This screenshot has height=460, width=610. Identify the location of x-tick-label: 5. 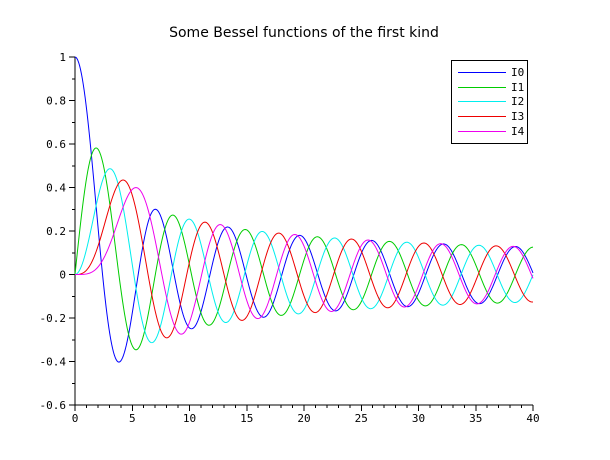
(132, 418).